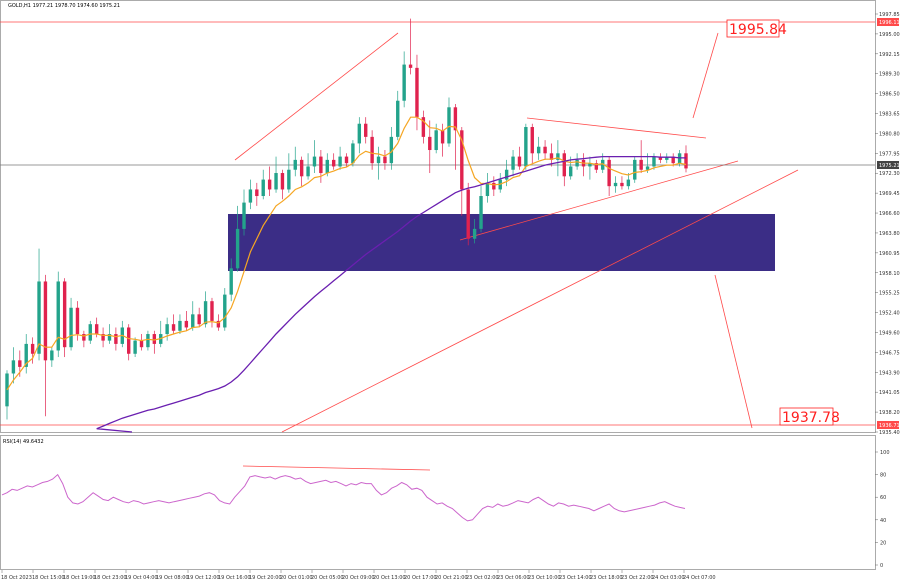  What do you see at coordinates (420, 578) in the screenshot?
I see `time-tick-label: 20 Oct 17:00` at bounding box center [420, 578].